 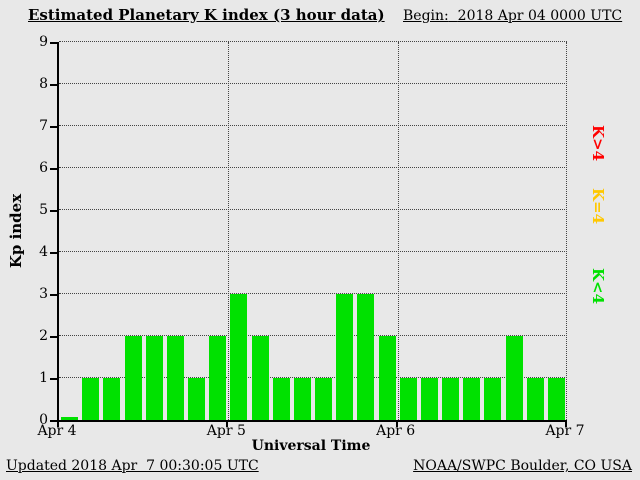 What do you see at coordinates (43, 42) in the screenshot?
I see `y-tick-label: 9` at bounding box center [43, 42].